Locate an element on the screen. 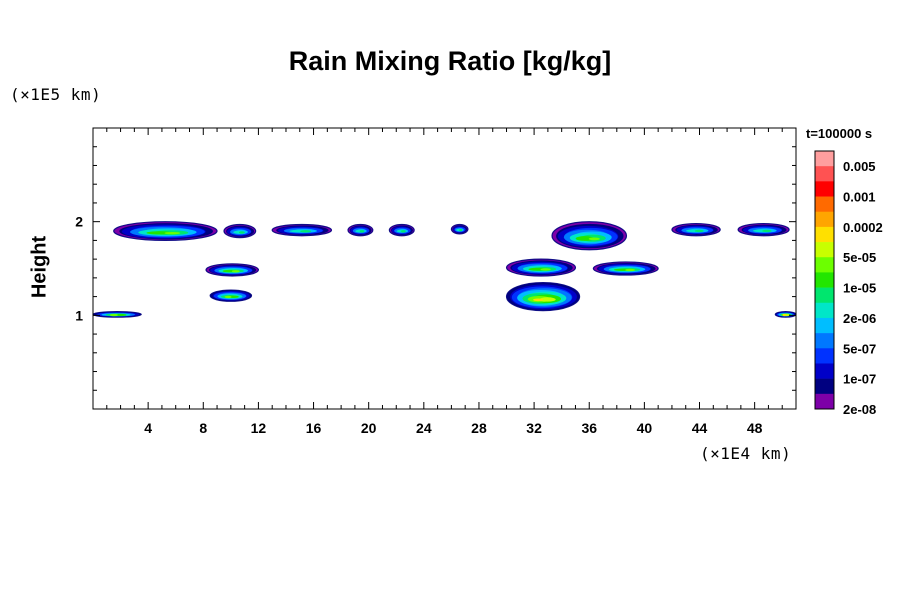  colorbar-label: 5e-07 is located at coordinates (859, 348).